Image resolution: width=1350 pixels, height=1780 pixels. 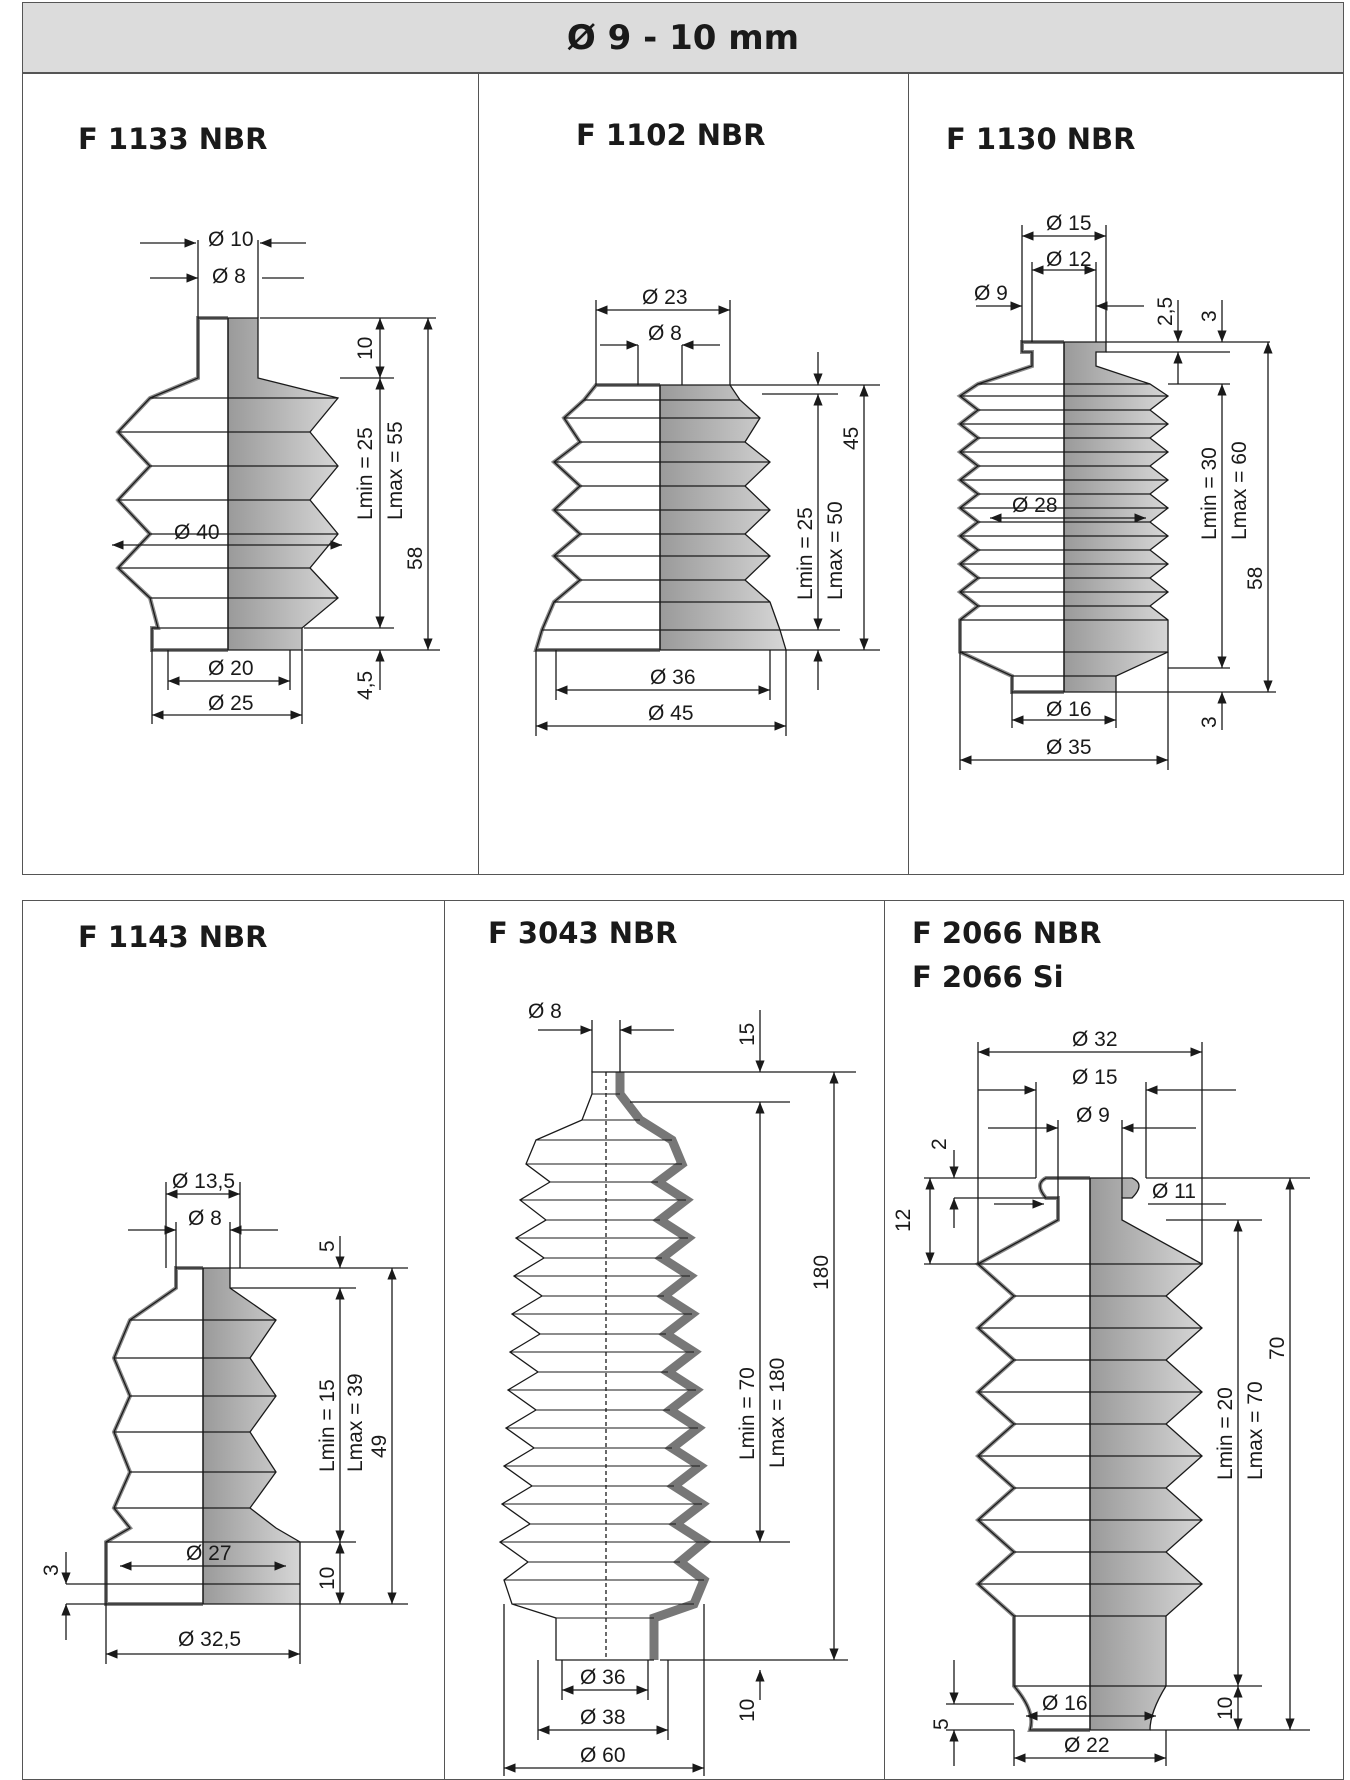 I want to click on dim-f1102-lmax: Lmax = 50, so click(x=835, y=550).